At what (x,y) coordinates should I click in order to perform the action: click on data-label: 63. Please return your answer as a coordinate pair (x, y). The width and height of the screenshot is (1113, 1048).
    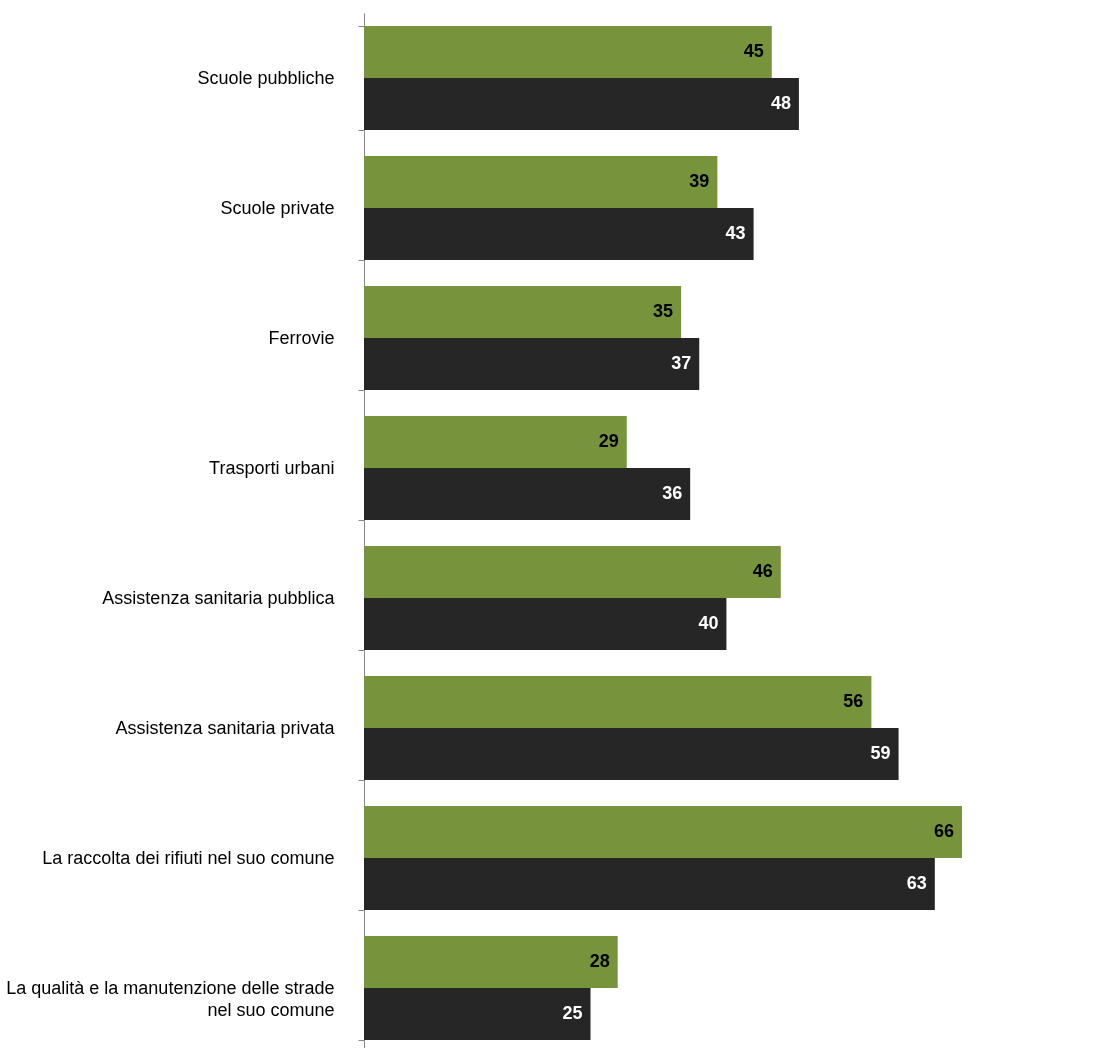
    Looking at the image, I should click on (916, 883).